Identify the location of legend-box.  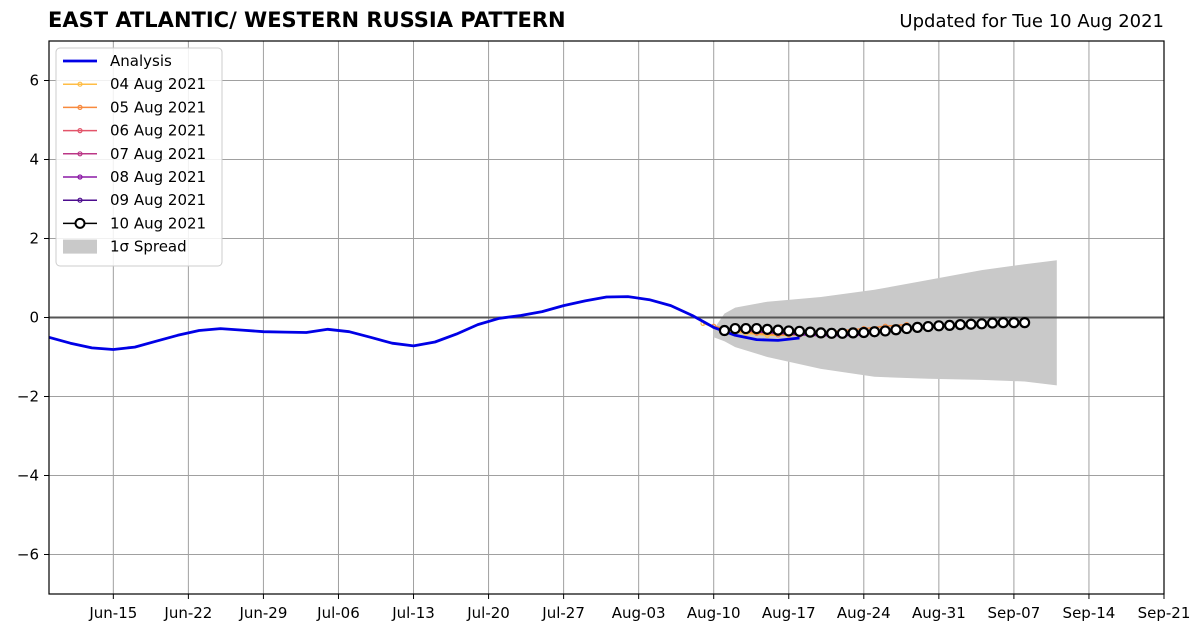
(139, 157).